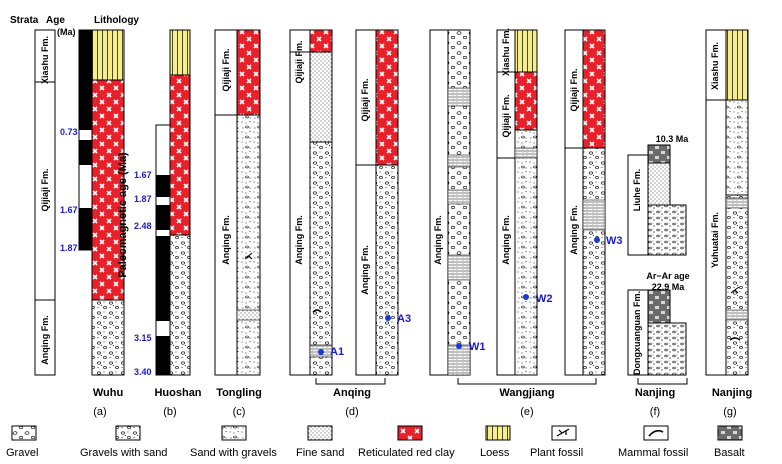 The width and height of the screenshot is (782, 464). What do you see at coordinates (526, 297) in the screenshot?
I see `sample-w2-marker` at bounding box center [526, 297].